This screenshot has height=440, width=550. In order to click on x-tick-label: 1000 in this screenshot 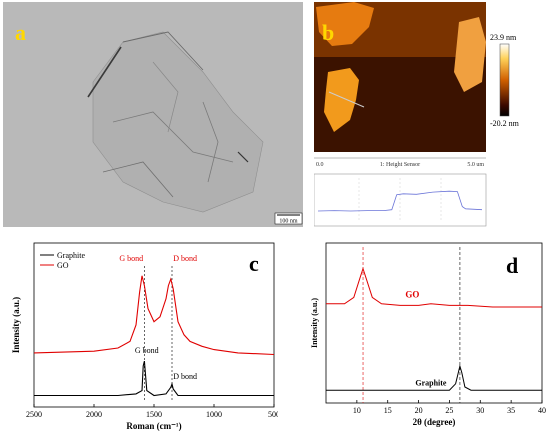, I will do `click(214, 414)`.